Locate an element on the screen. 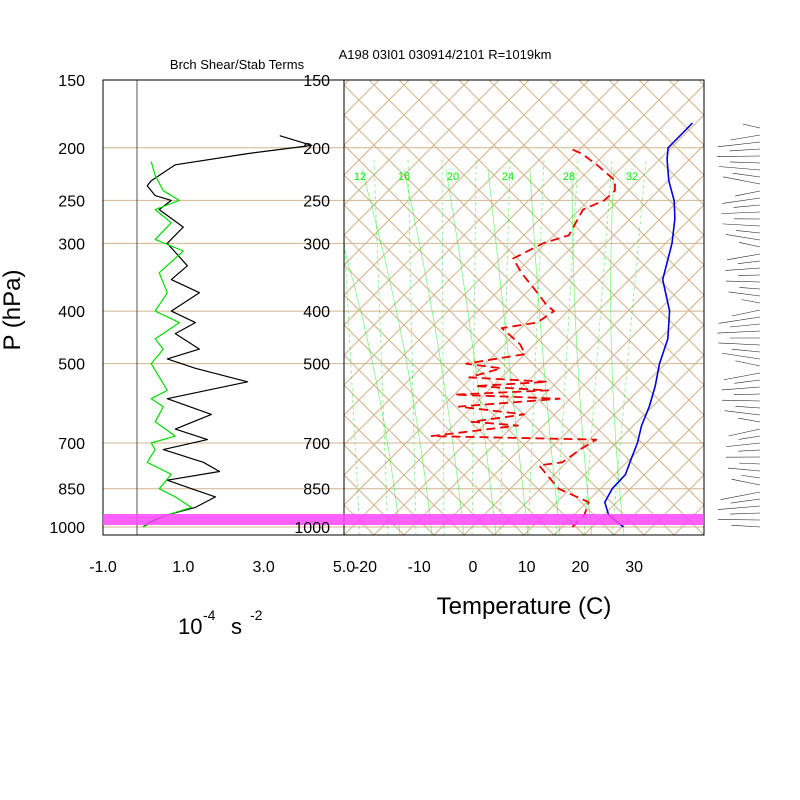  pressure-tick-label-left: 250 is located at coordinates (71, 201).